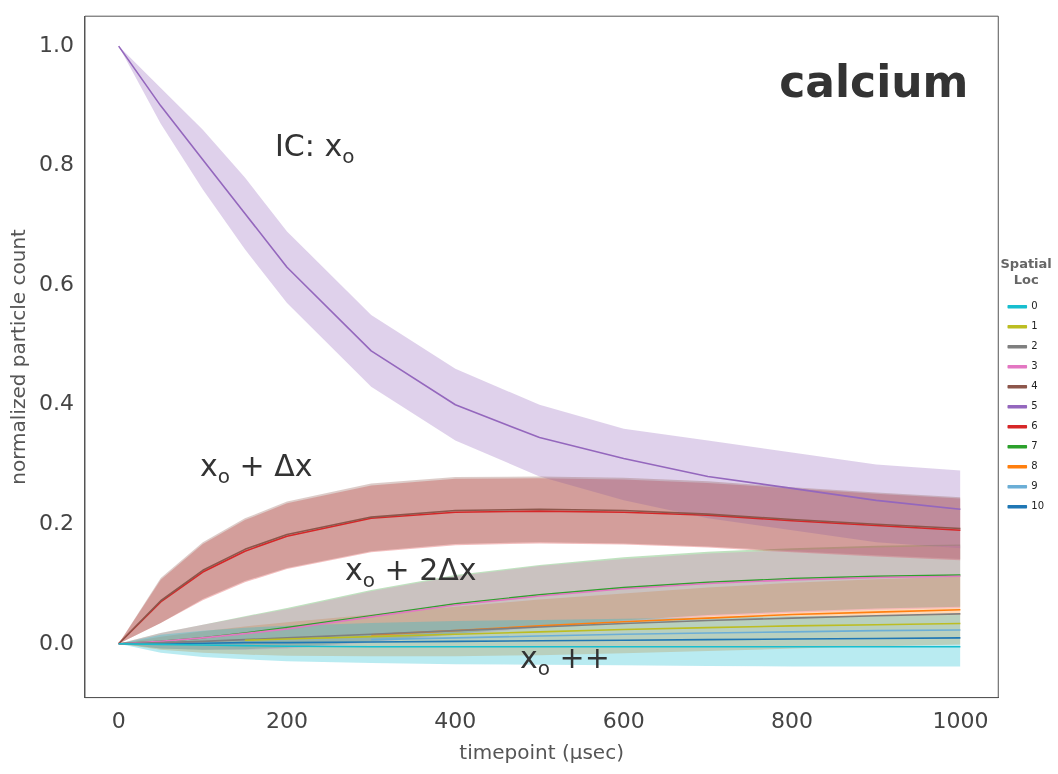  I want to click on legend-label: 5, so click(1034, 406).